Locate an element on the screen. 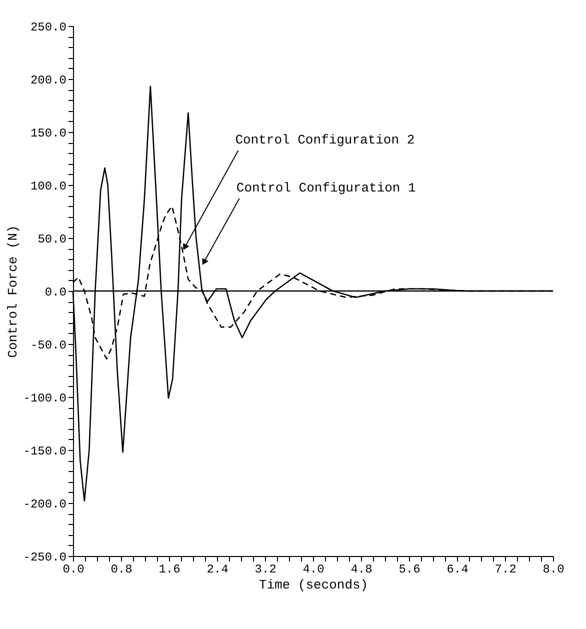  x-tick-label: 0.8 is located at coordinates (121, 569).